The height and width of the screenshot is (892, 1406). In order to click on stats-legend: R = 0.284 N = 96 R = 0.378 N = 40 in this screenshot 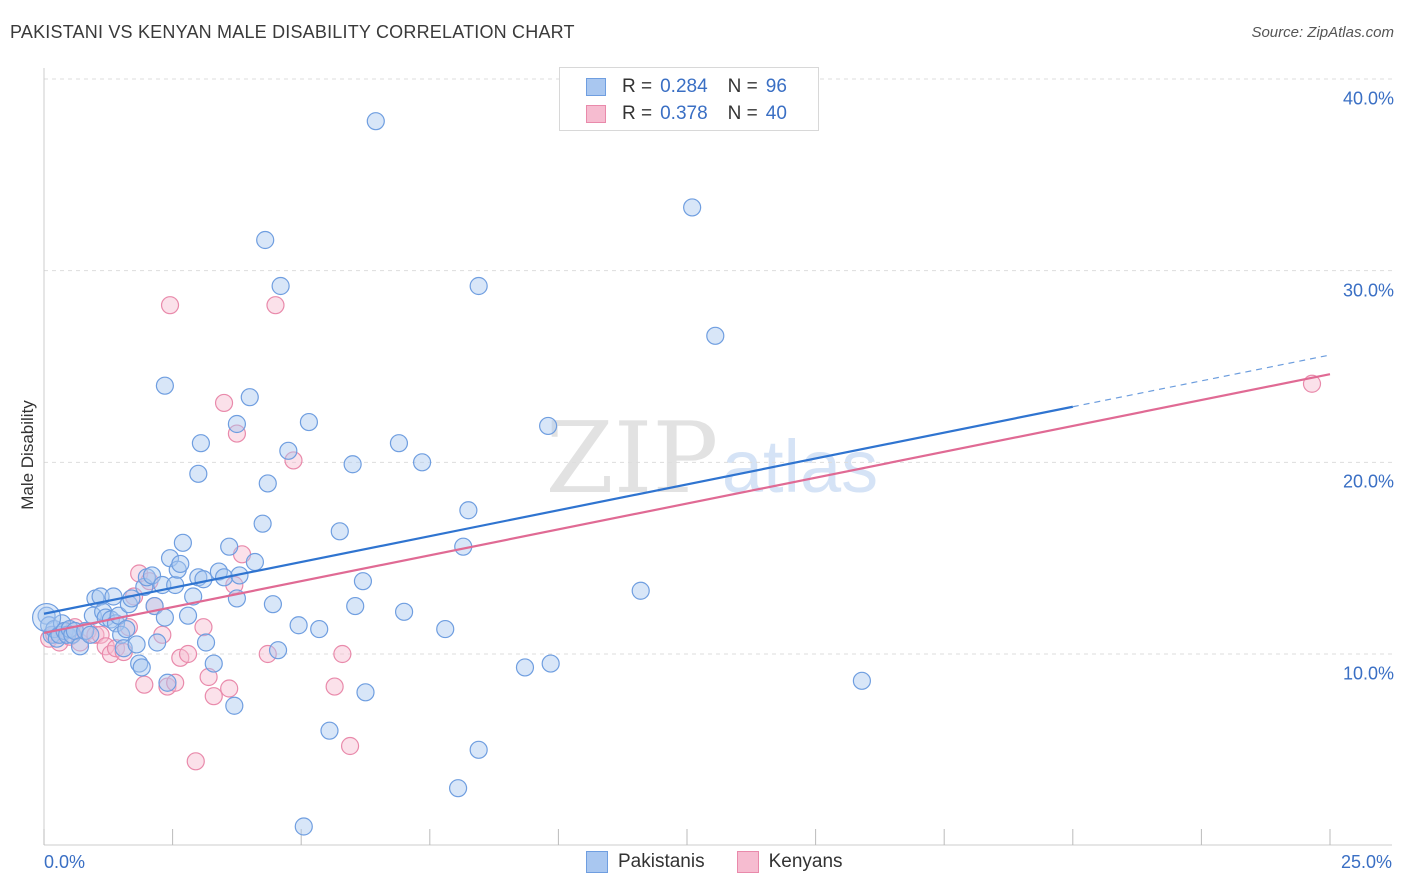, I will do `click(689, 99)`.